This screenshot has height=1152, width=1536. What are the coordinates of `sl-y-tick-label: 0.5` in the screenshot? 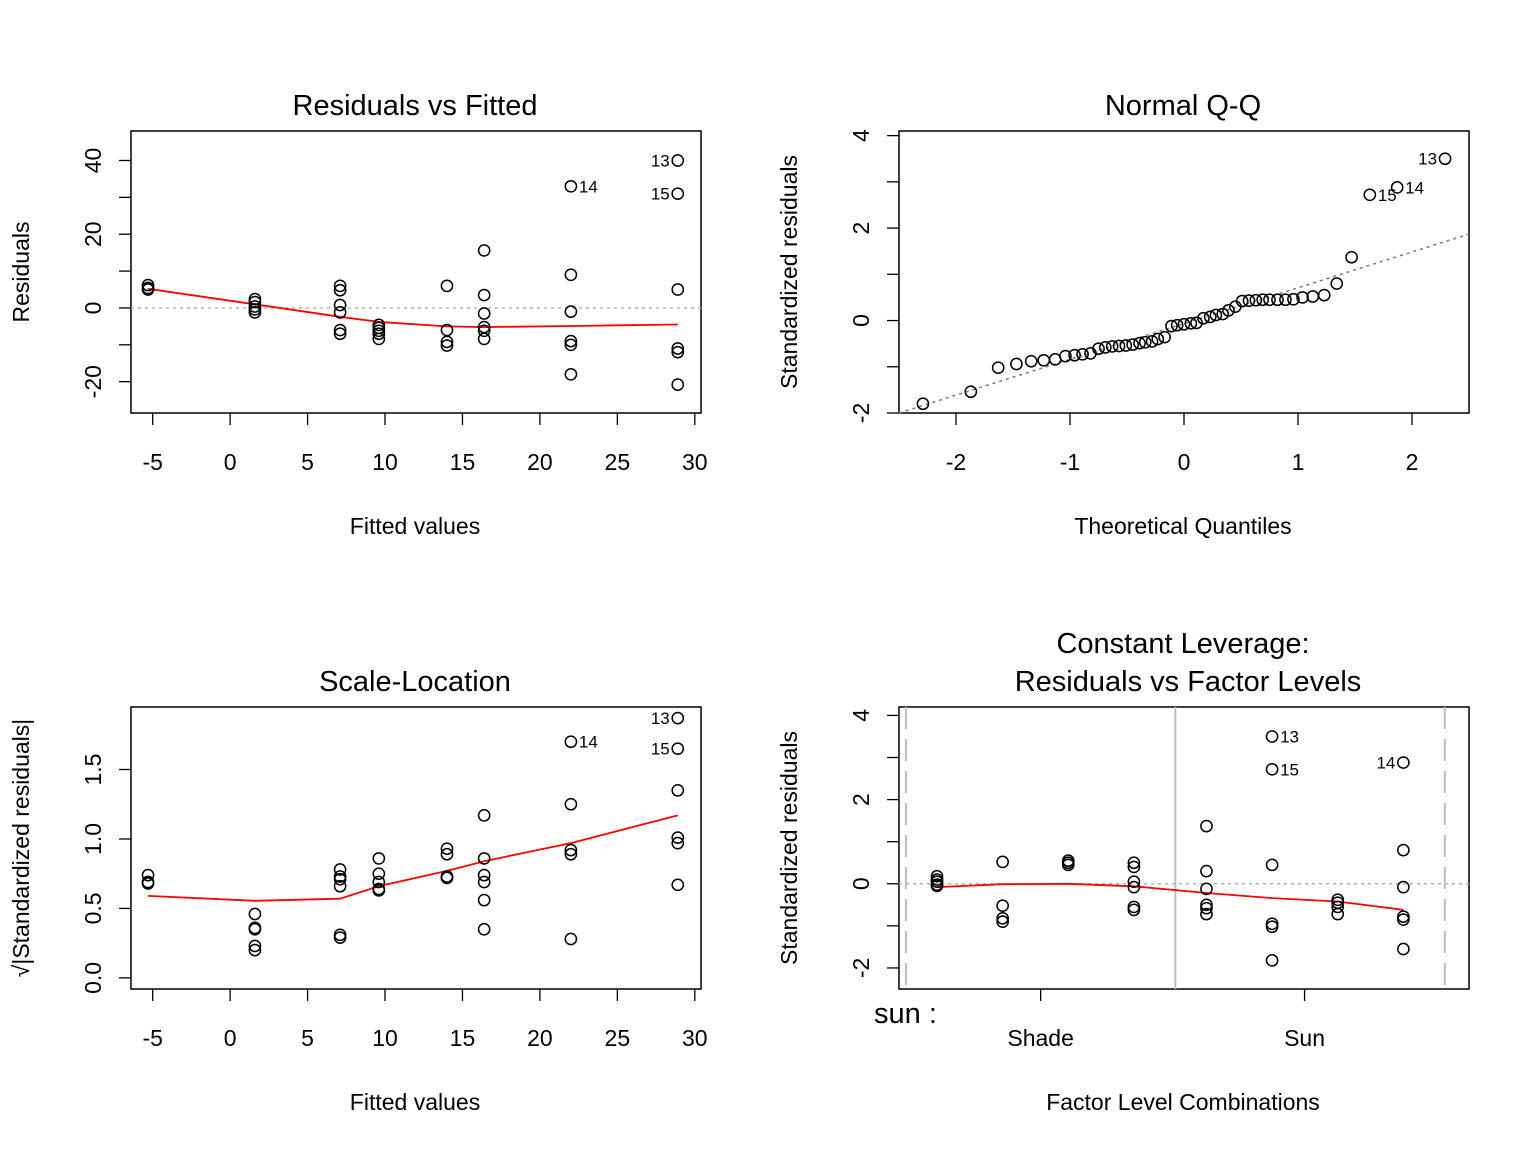 It's located at (93, 908).